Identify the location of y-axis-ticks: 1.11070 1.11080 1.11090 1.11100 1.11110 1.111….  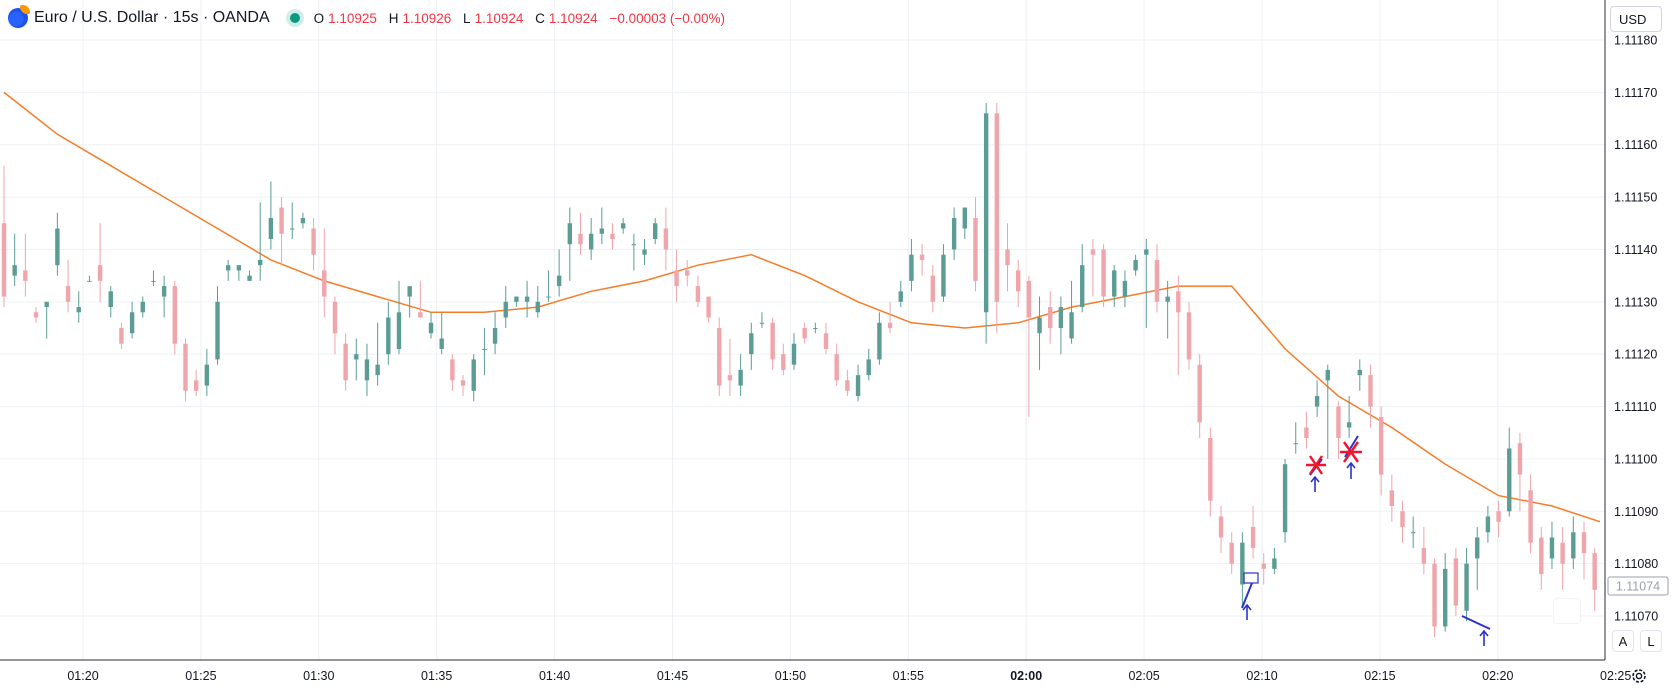
(1636, 329).